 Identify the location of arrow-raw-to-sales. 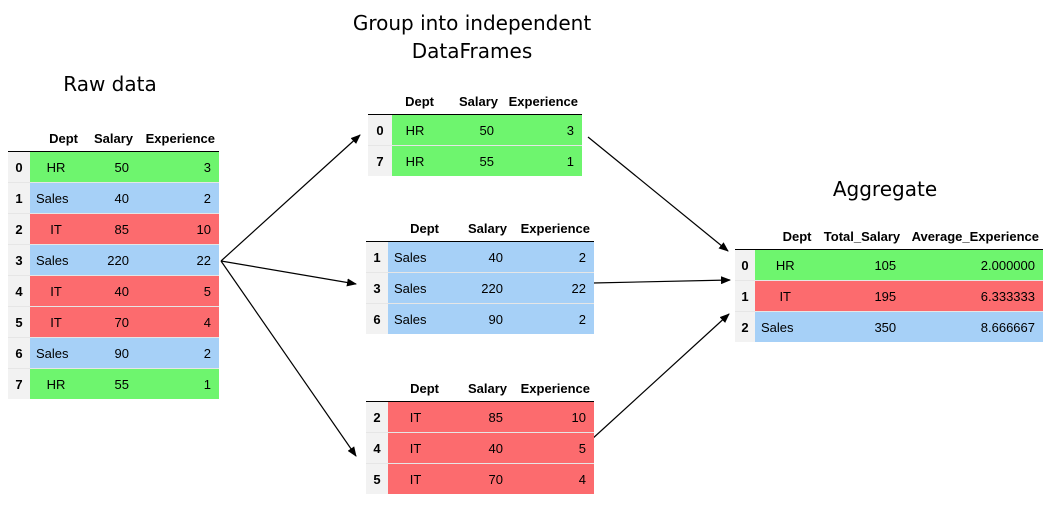
(288, 273).